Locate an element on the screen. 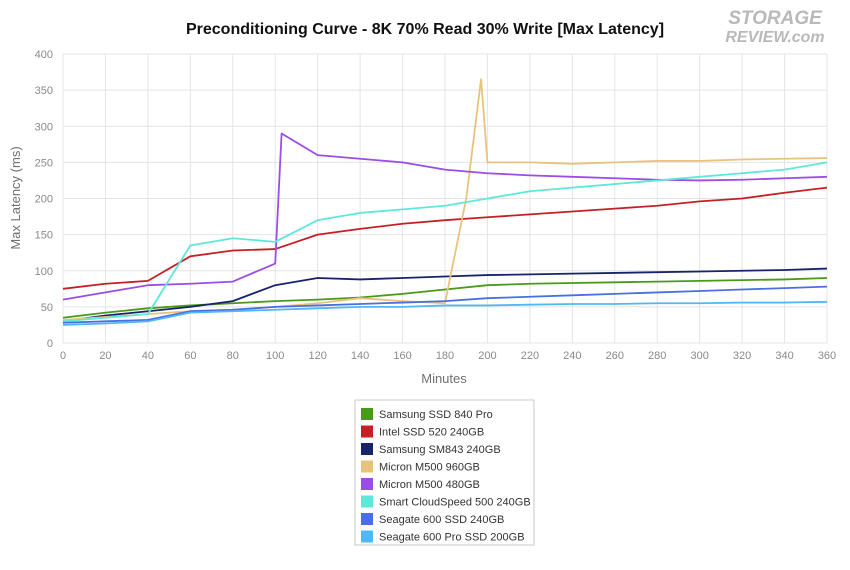 The width and height of the screenshot is (850, 570). x-tick-label: 120 is located at coordinates (317, 356).